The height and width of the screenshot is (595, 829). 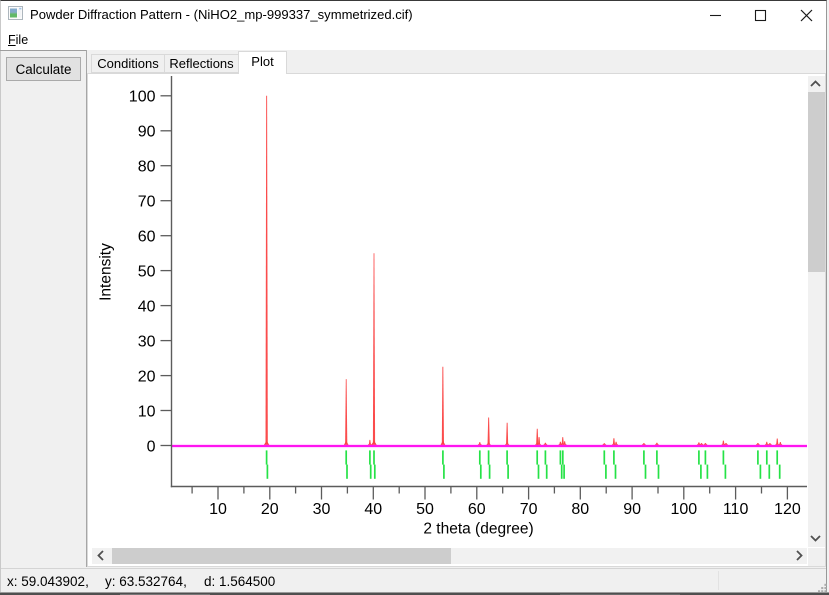 I want to click on svg-text: Intensity, so click(x=106, y=272).